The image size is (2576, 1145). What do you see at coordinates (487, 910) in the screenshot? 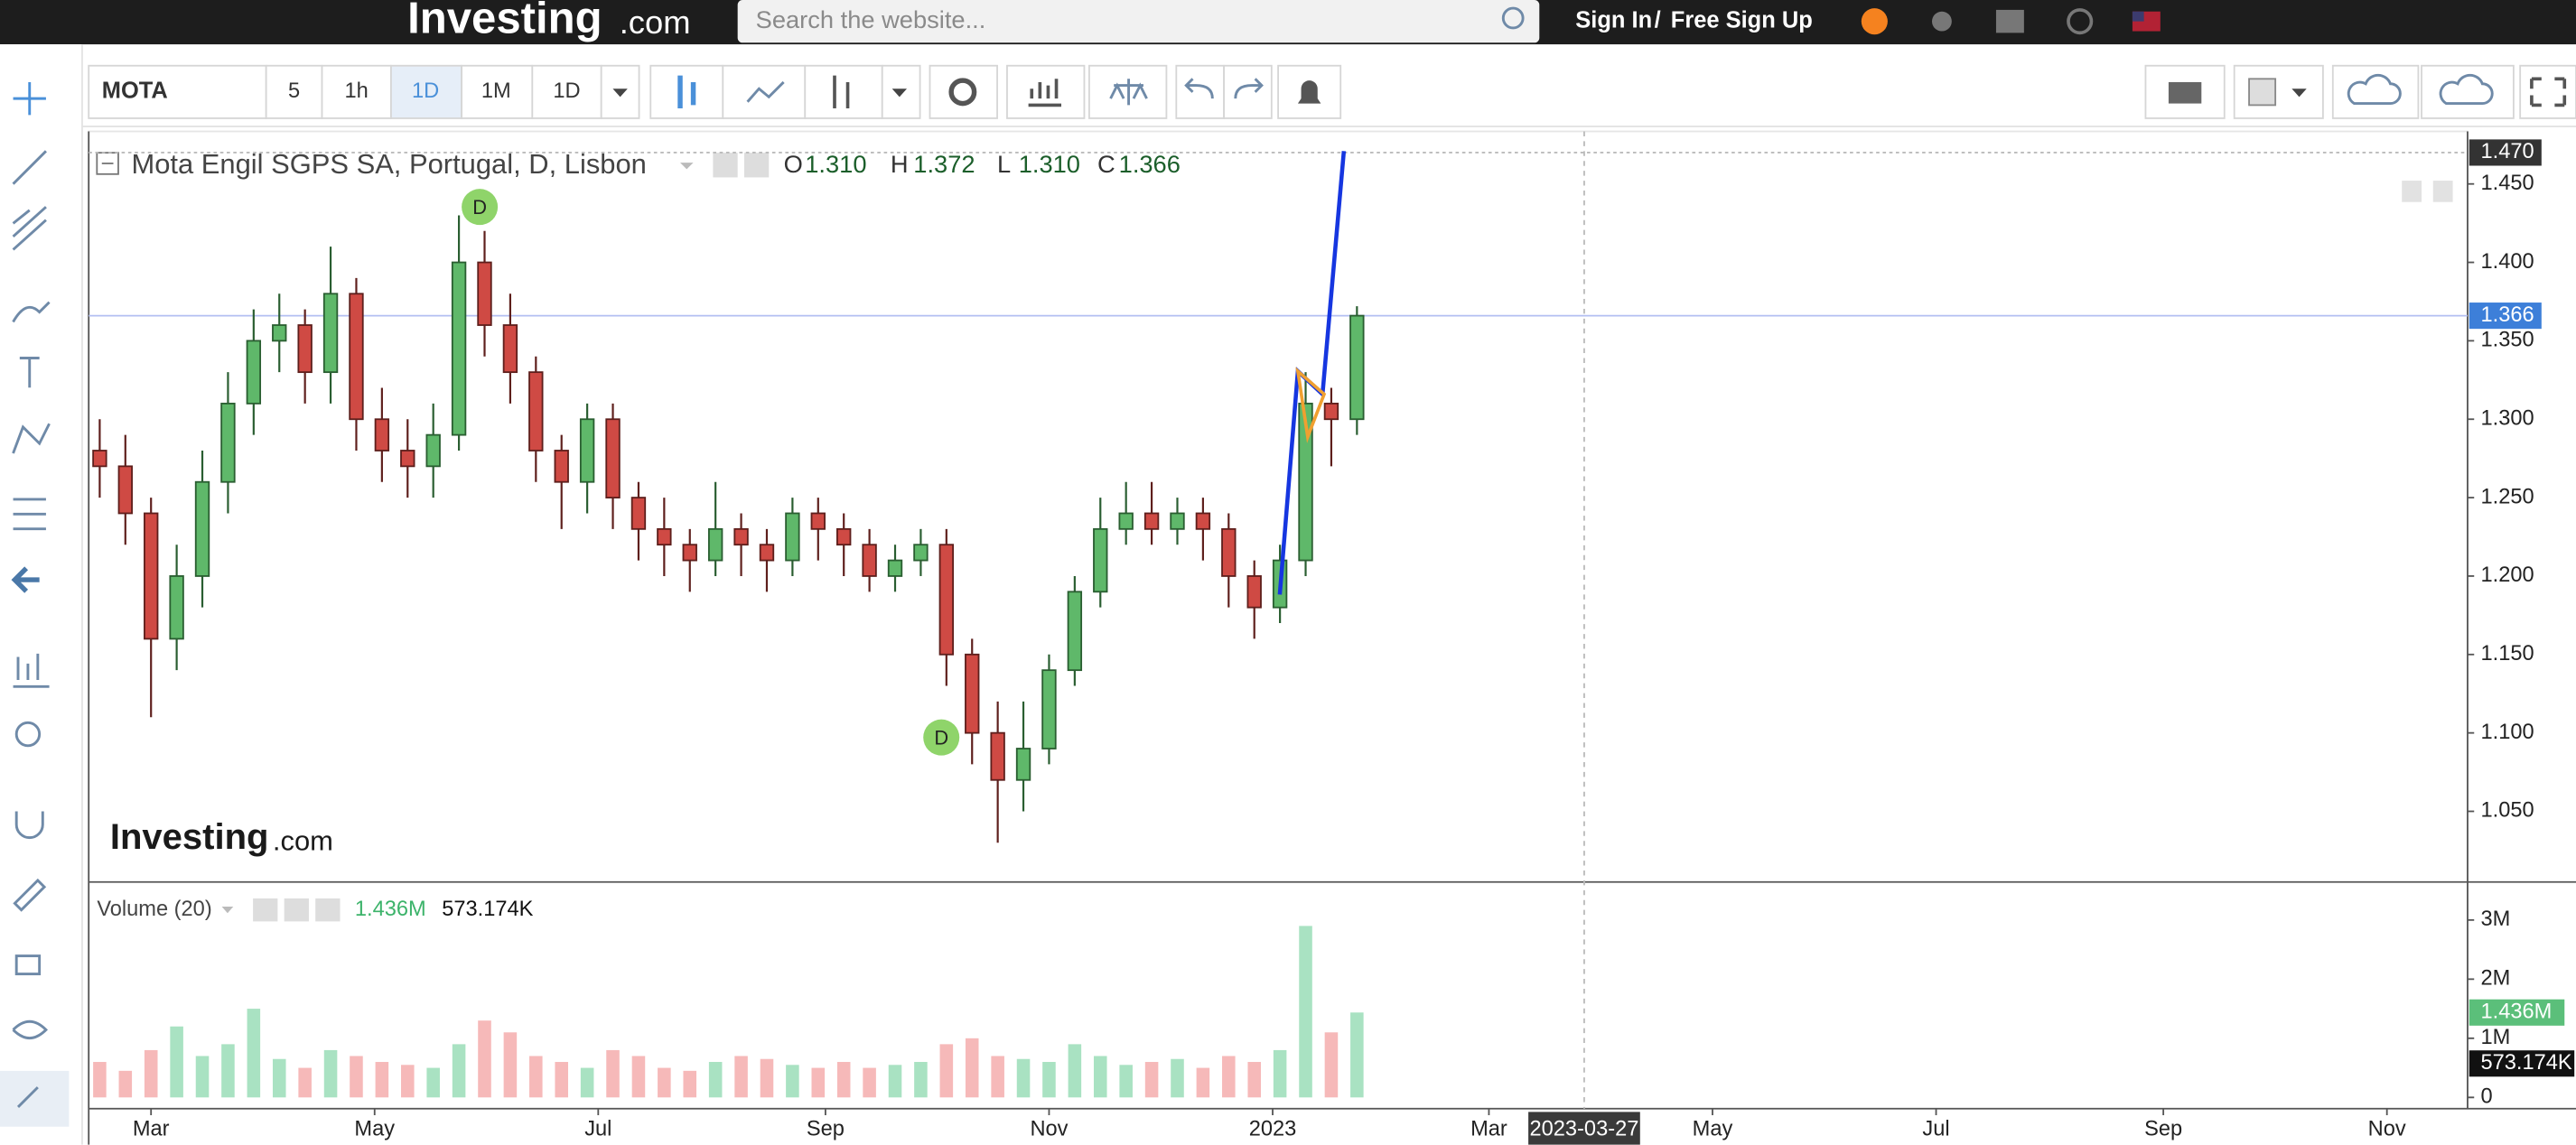
I see `volume-average: 573.174K` at bounding box center [487, 910].